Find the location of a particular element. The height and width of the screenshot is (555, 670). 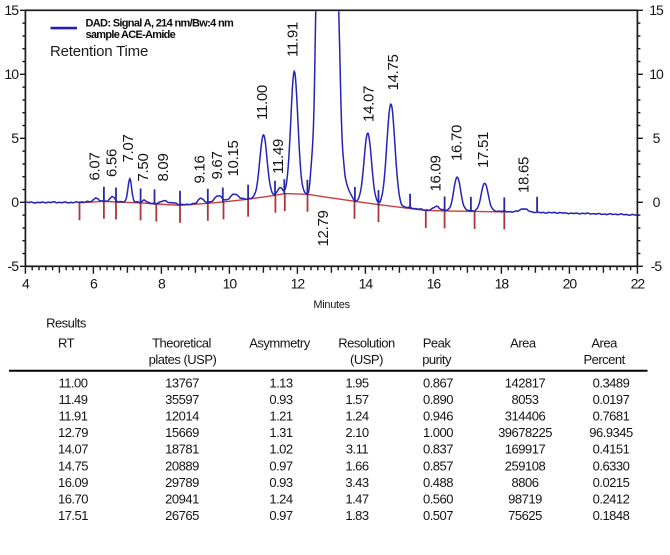

svg-text: 98719 is located at coordinates (525, 499).